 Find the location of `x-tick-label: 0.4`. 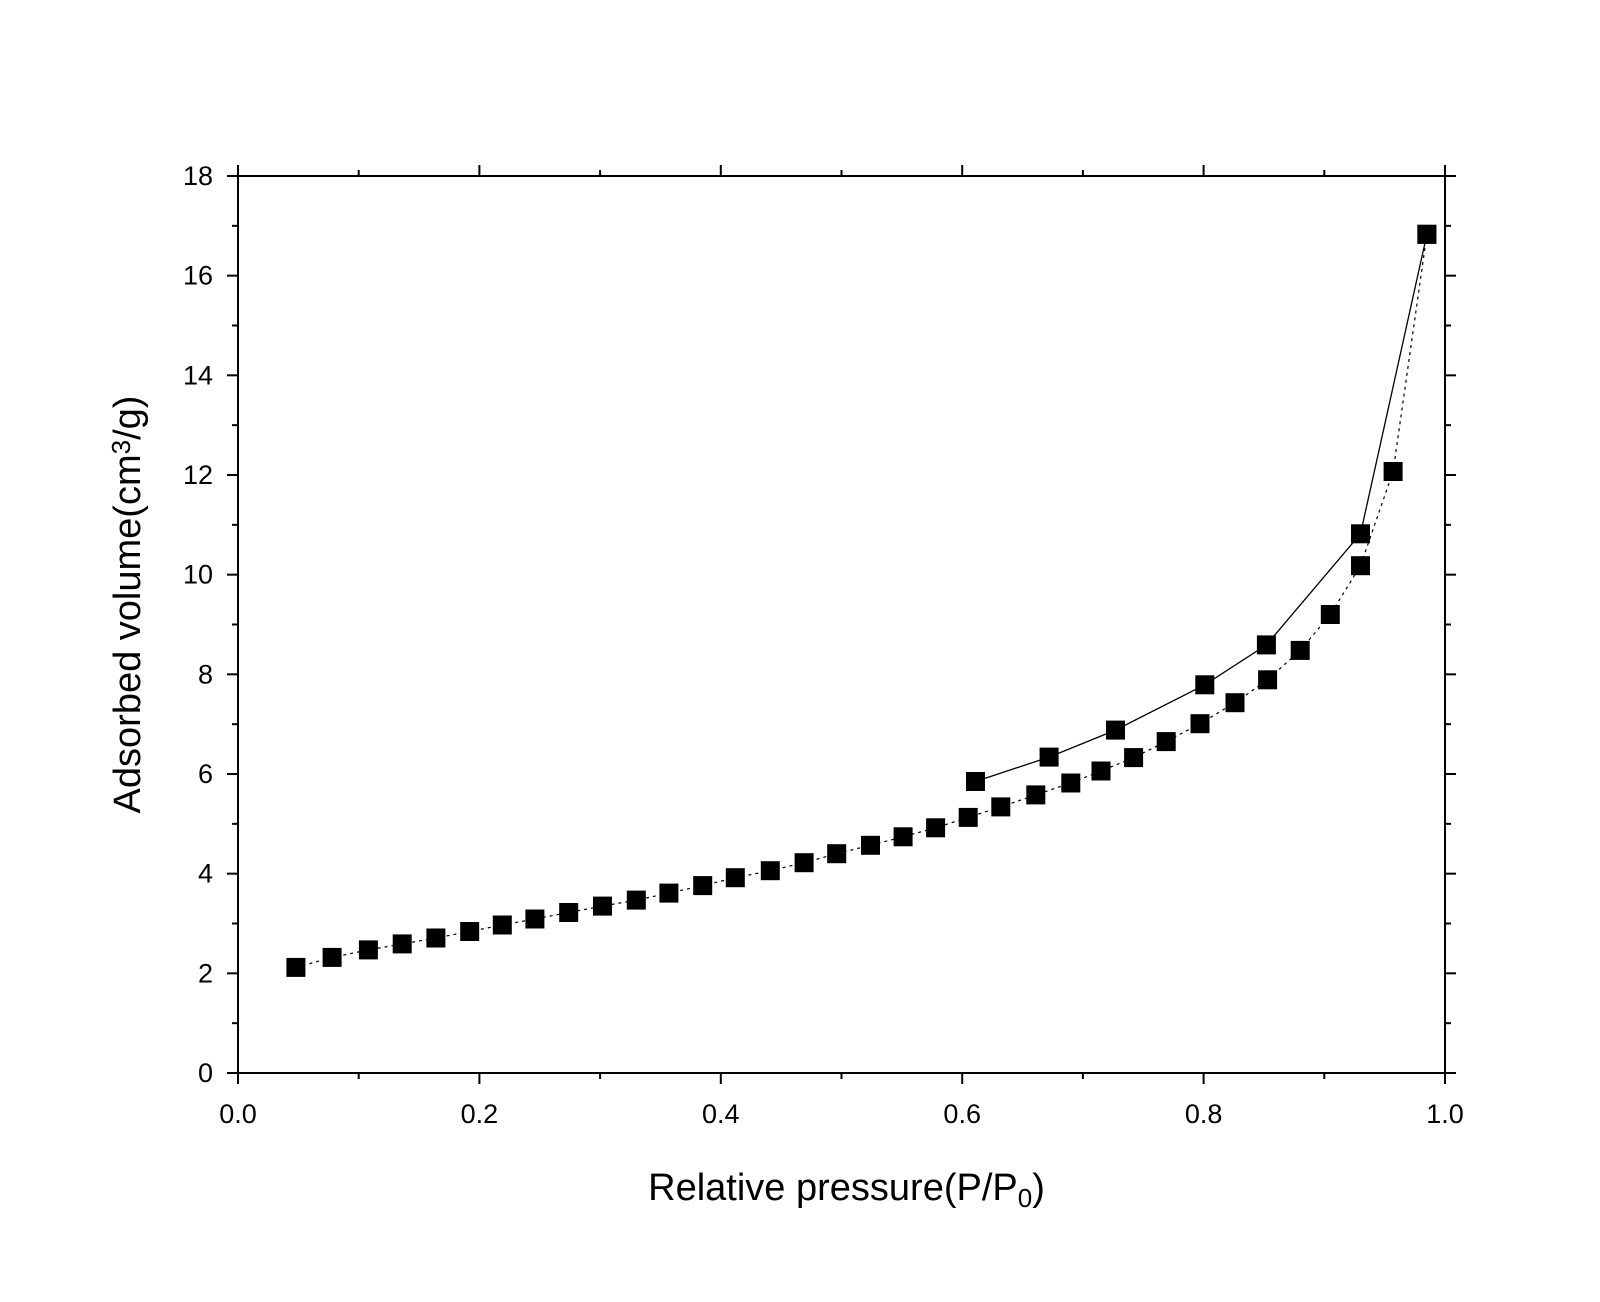

x-tick-label: 0.4 is located at coordinates (721, 1114).